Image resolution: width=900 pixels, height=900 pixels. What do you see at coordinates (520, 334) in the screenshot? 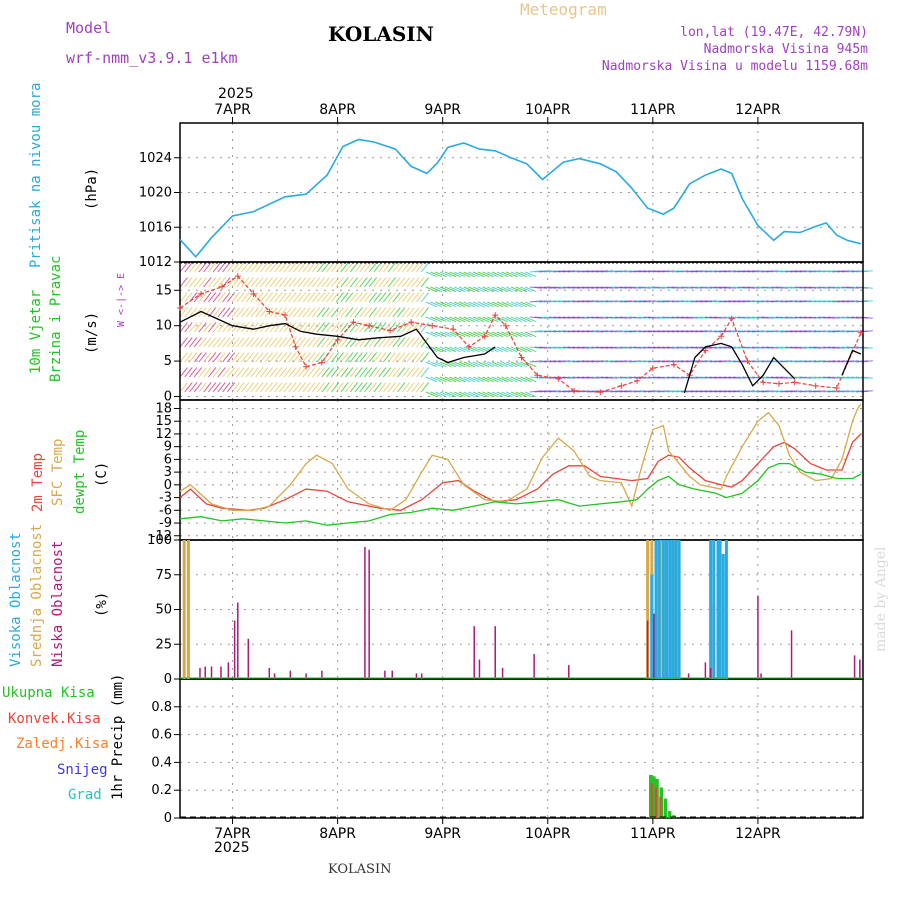
I see `wind-gust-line` at bounding box center [520, 334].